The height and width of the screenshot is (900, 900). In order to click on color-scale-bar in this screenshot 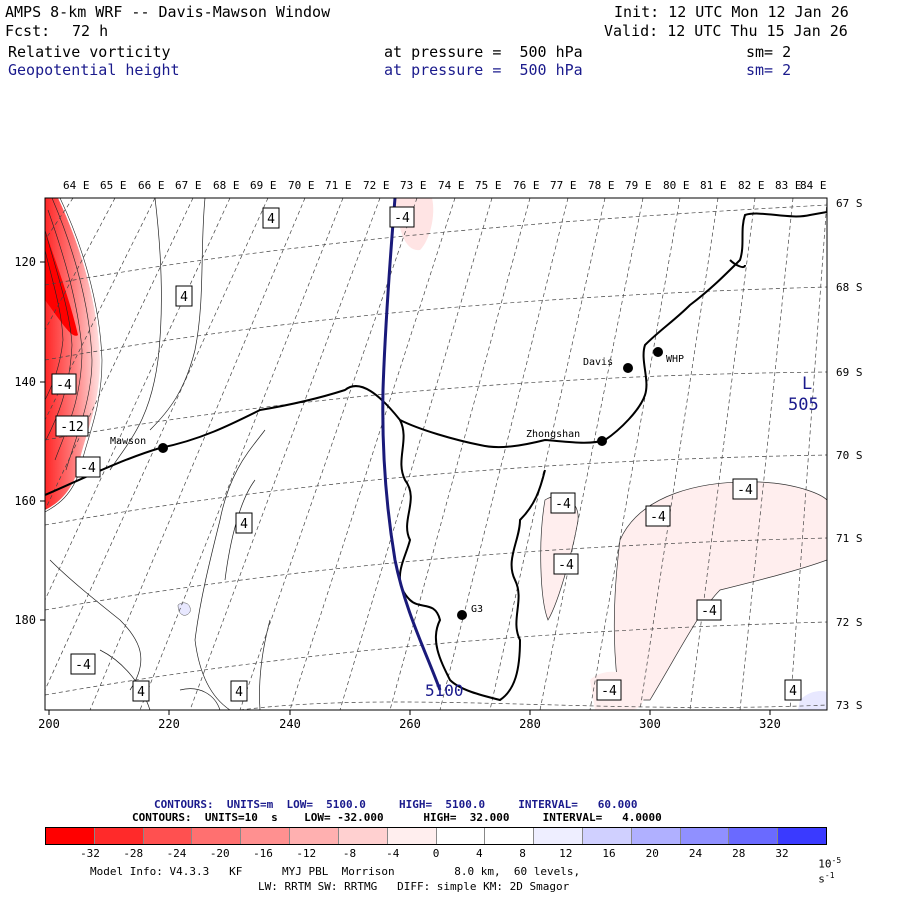, I will do `click(436, 836)`.